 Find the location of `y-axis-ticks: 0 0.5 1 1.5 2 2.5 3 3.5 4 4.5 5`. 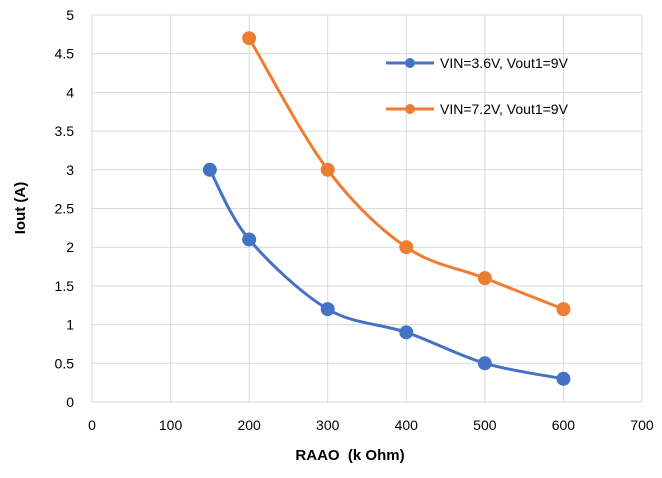

y-axis-ticks: 0 0.5 1 1.5 2 2.5 3 3.5 4 4.5 5 is located at coordinates (65, 208).